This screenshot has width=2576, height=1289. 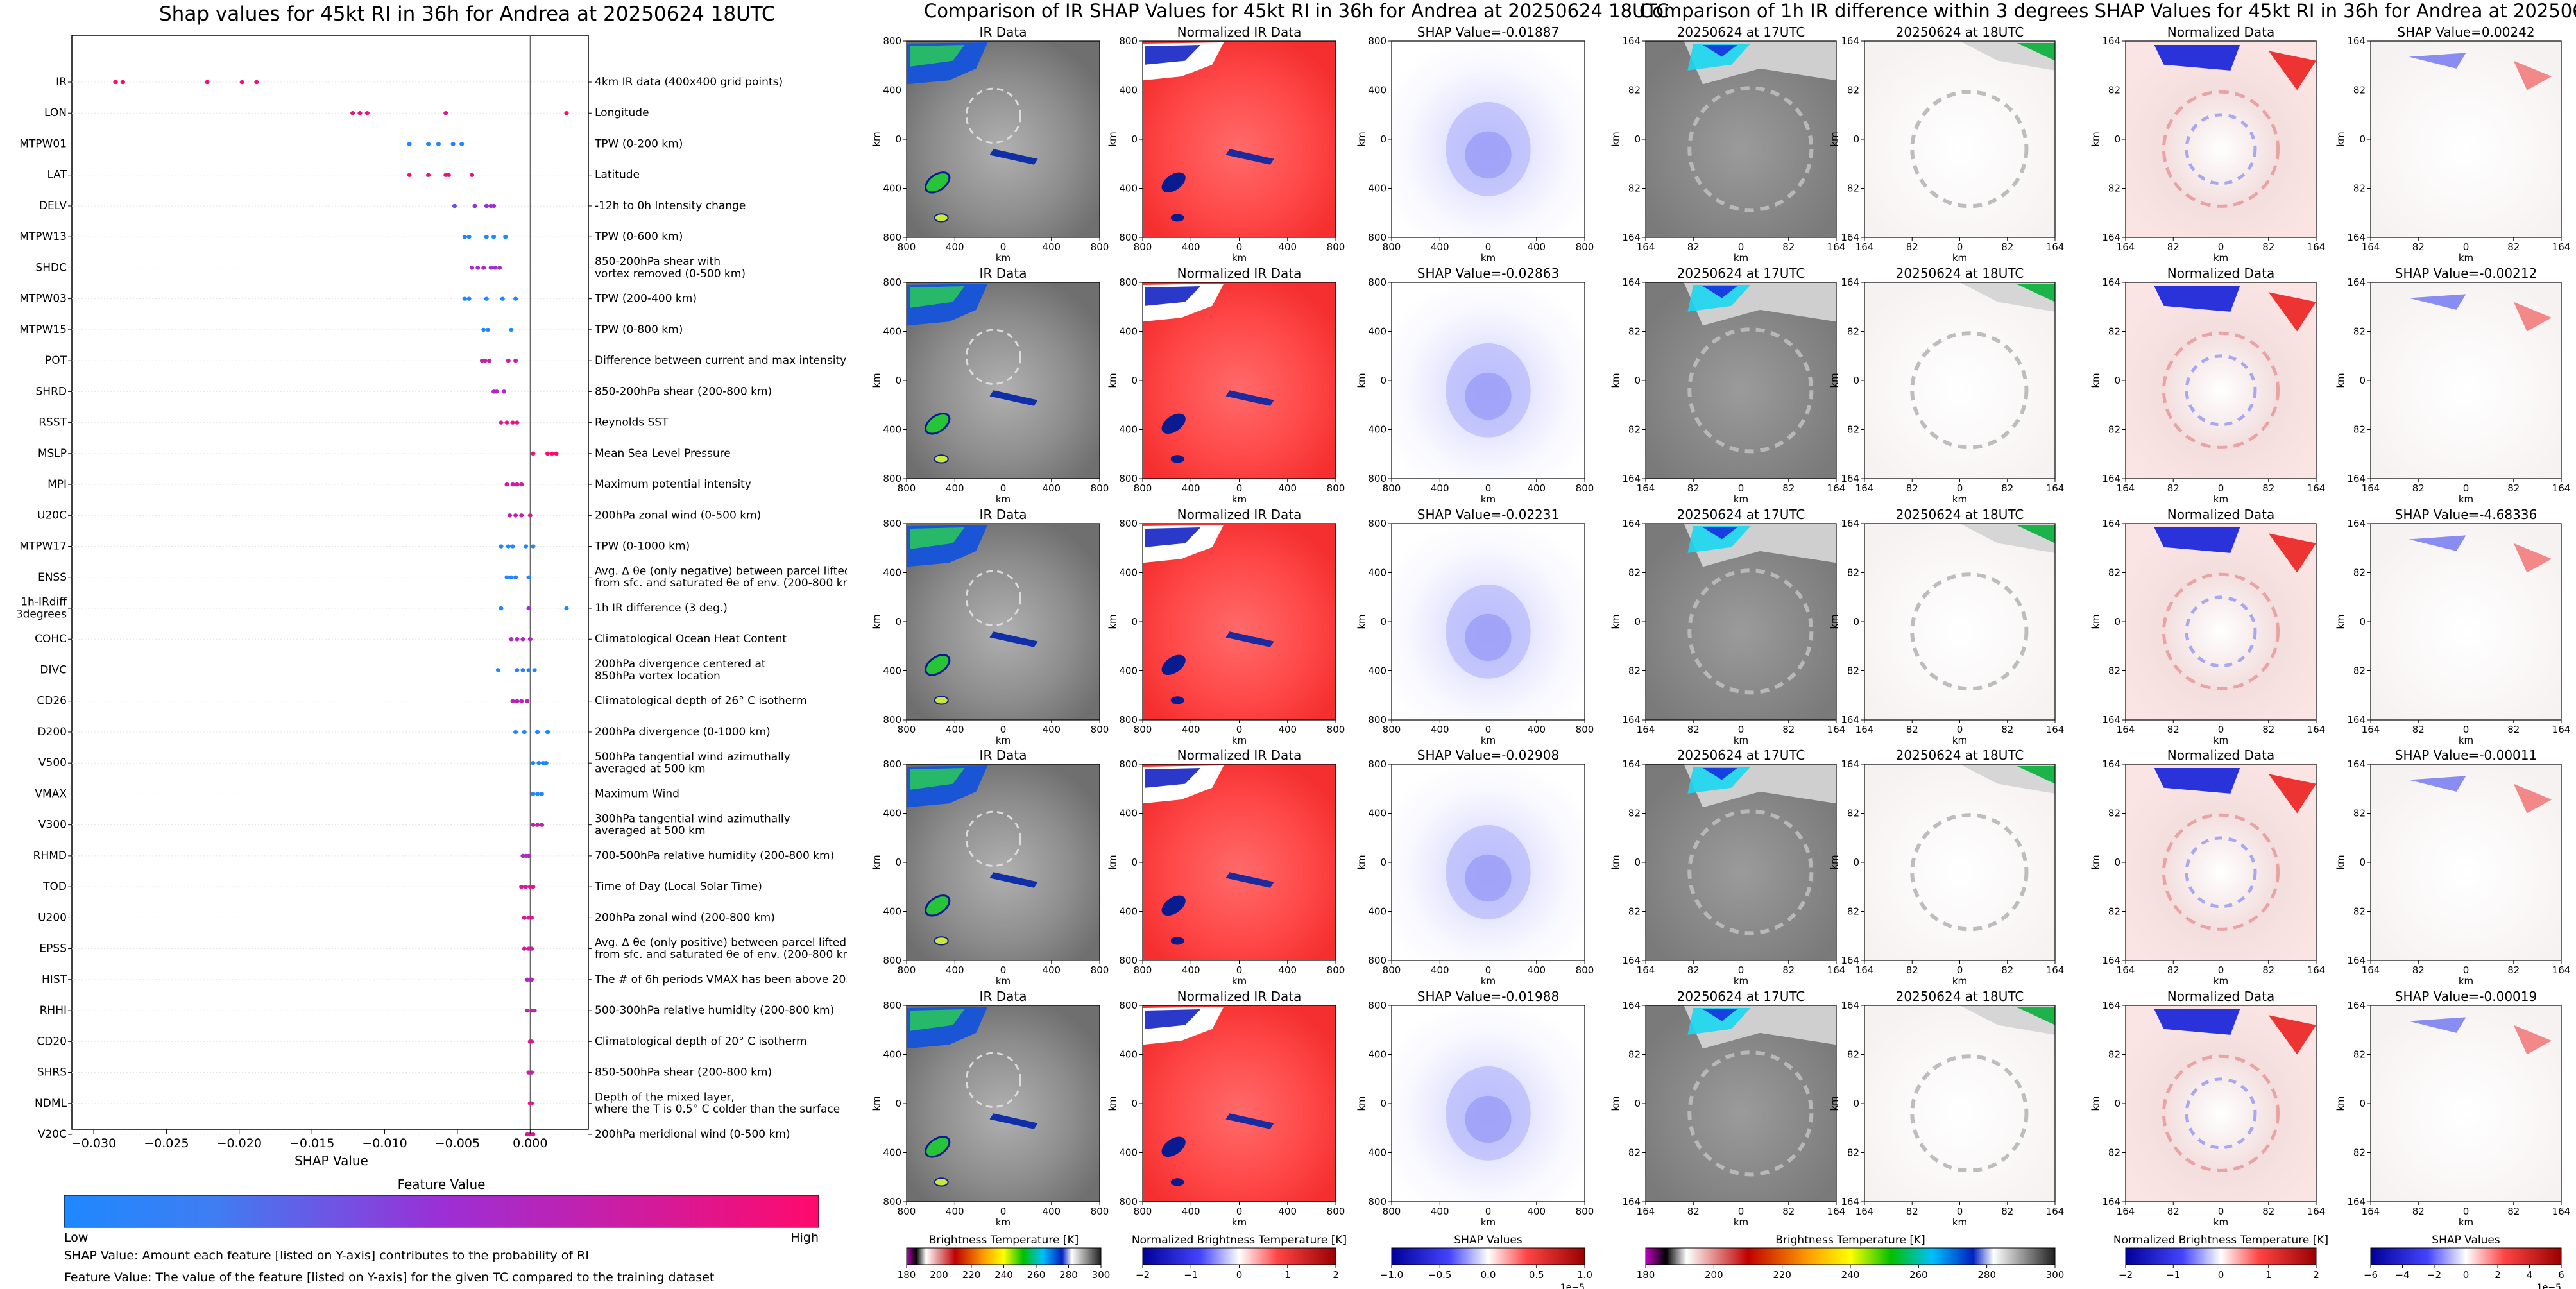 What do you see at coordinates (1440, 1275) in the screenshot?
I see `colorbar-tick-label: −0.5` at bounding box center [1440, 1275].